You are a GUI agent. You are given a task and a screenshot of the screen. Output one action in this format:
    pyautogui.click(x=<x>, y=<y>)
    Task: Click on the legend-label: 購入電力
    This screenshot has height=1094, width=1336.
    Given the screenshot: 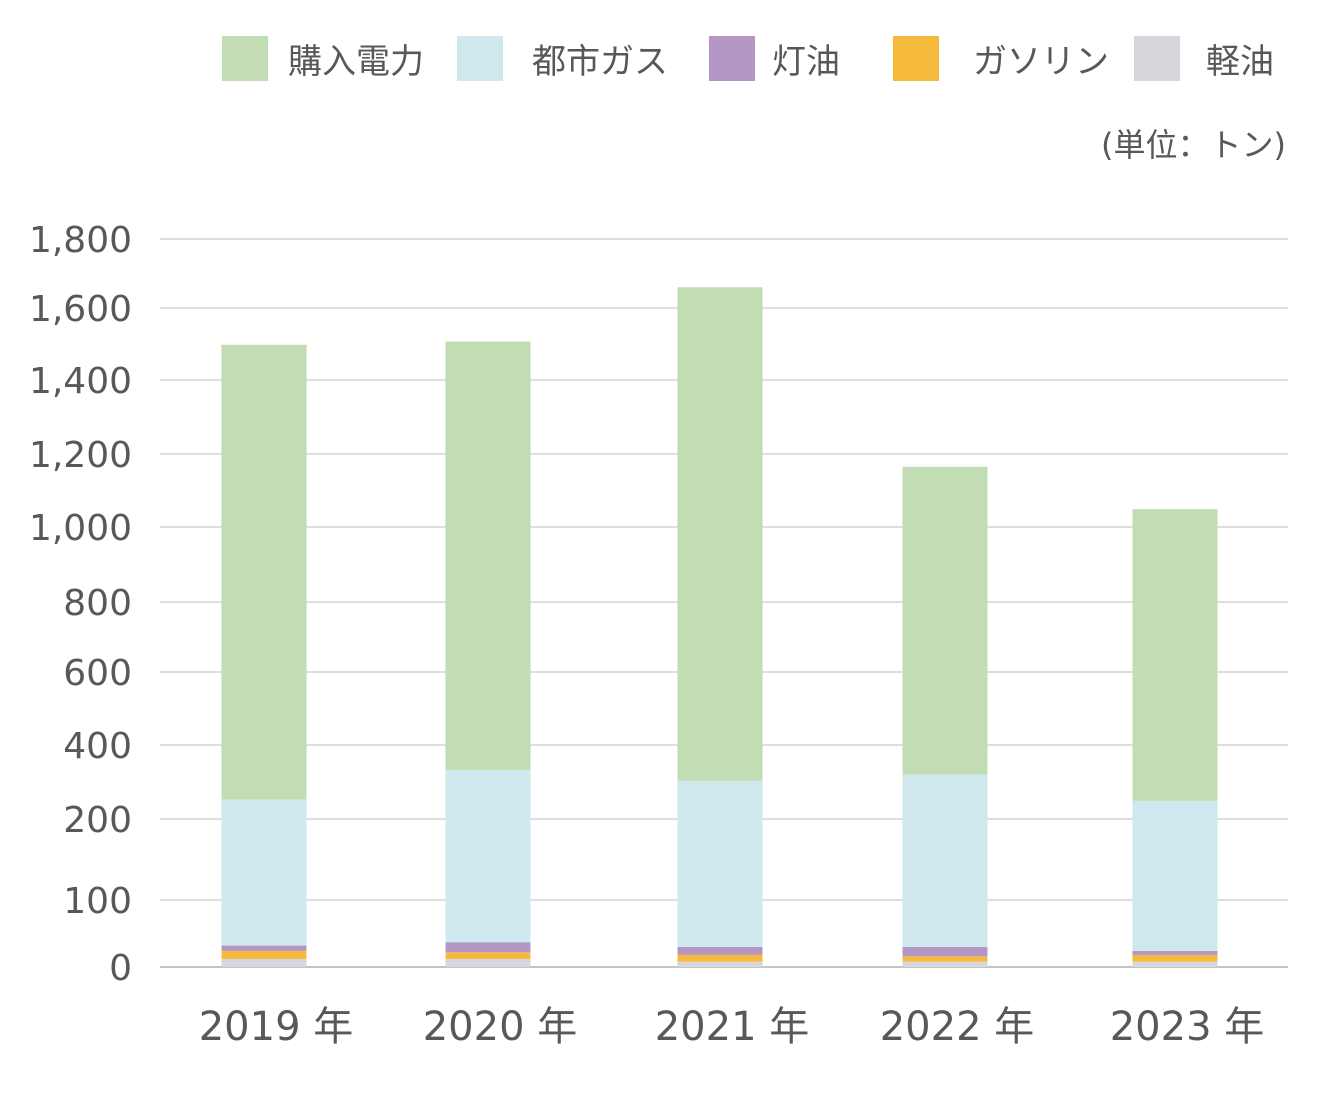 What is the action you would take?
    pyautogui.click(x=356, y=62)
    